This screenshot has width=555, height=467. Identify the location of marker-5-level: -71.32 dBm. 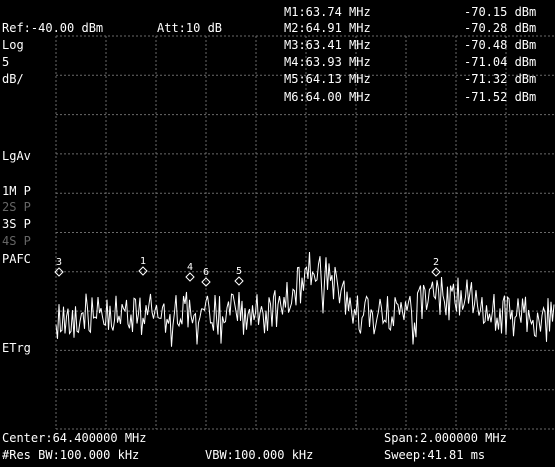
(500, 79).